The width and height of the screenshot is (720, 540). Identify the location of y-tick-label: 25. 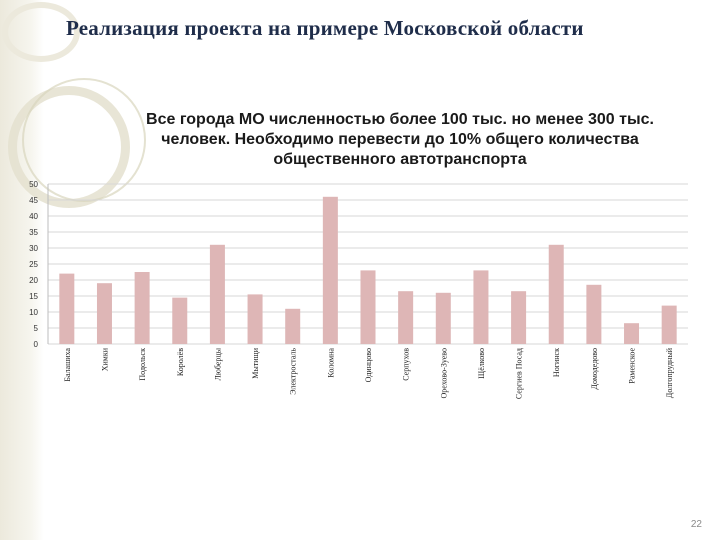
(33, 264).